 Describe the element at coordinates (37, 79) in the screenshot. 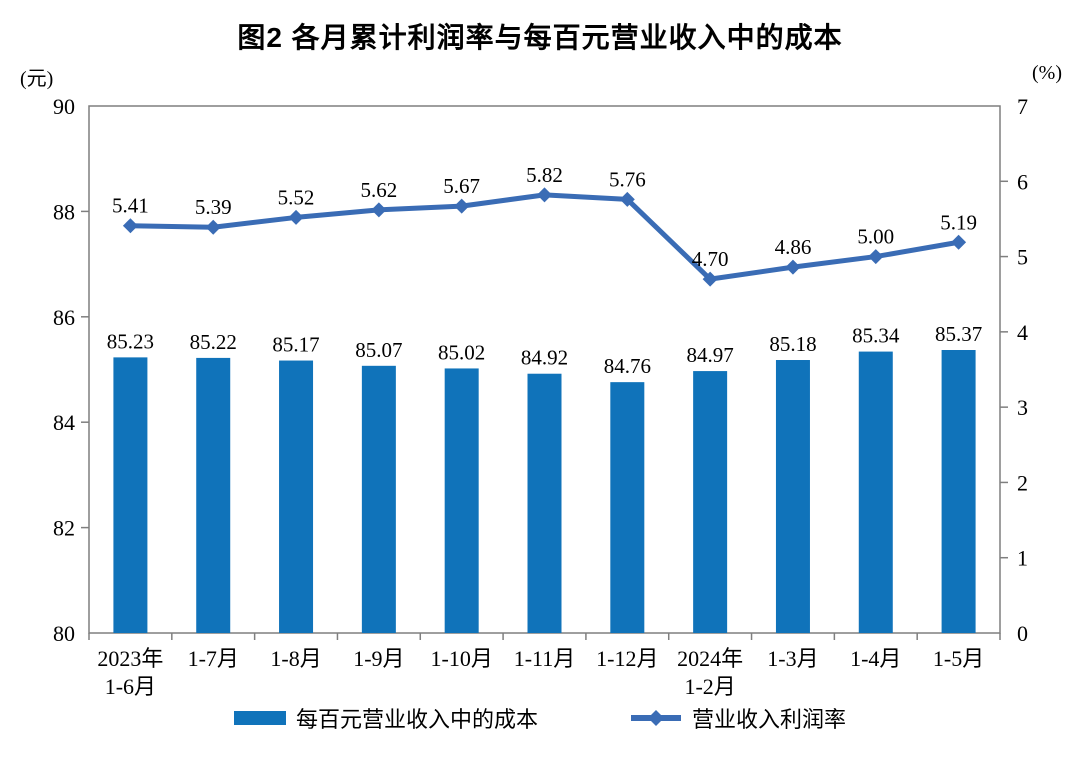

I see `left-axis-unit-label: (元)` at that location.